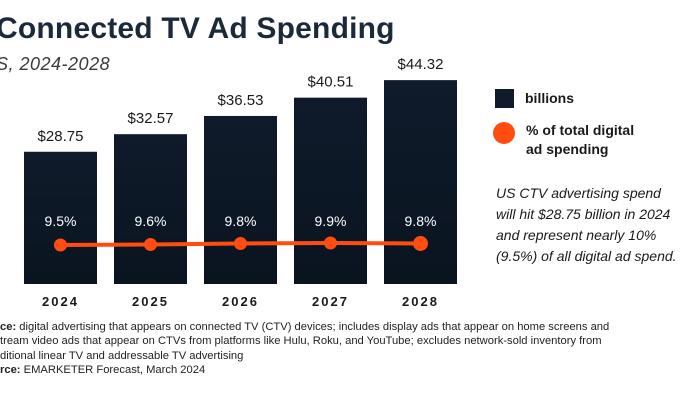  What do you see at coordinates (113, 370) in the screenshot?
I see `footnote-source-text: EMARKETER Forecast, March 2024` at bounding box center [113, 370].